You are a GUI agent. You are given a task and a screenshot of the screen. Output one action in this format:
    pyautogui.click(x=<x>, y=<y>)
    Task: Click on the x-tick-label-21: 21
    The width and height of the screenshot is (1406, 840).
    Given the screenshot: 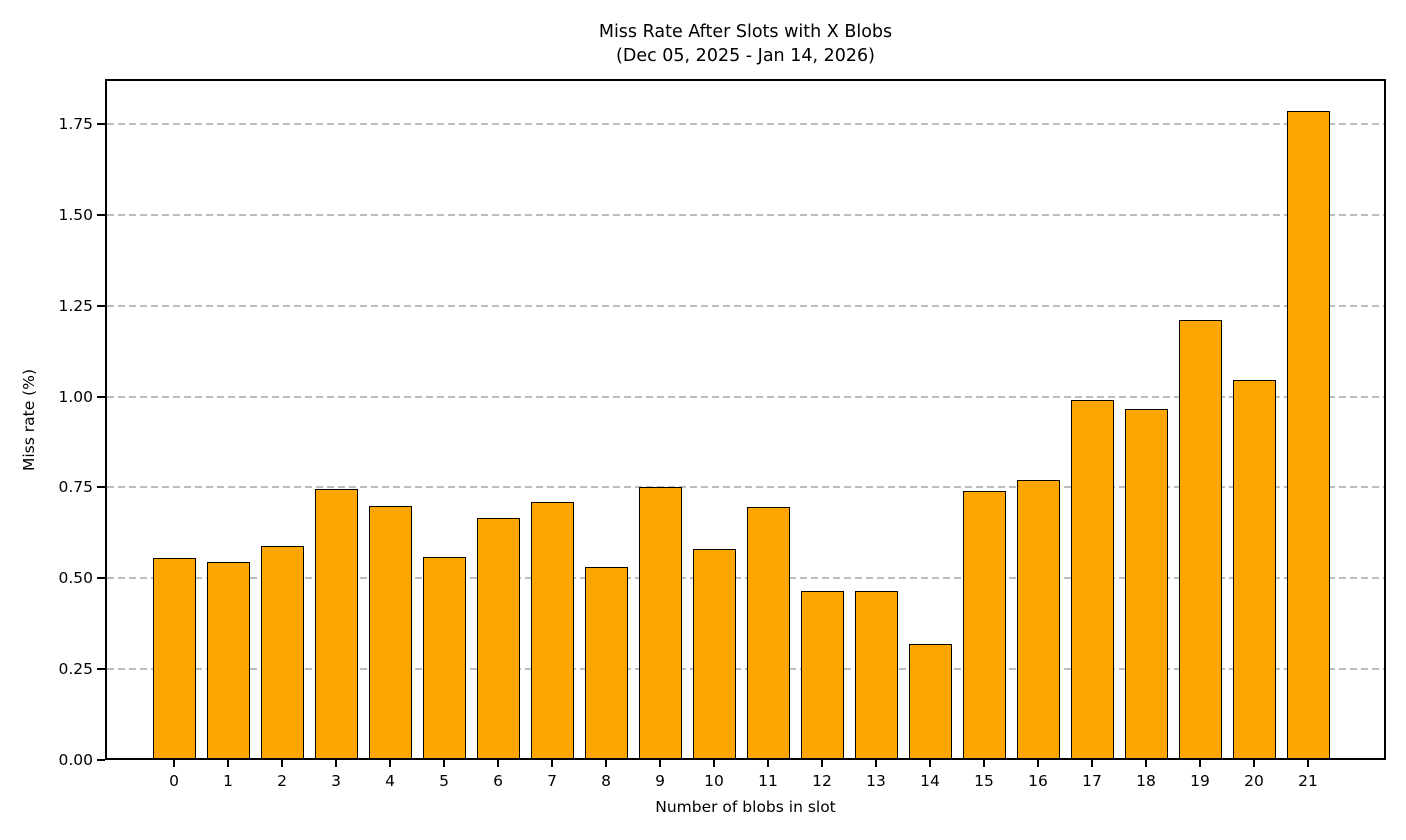 What is the action you would take?
    pyautogui.click(x=1308, y=781)
    